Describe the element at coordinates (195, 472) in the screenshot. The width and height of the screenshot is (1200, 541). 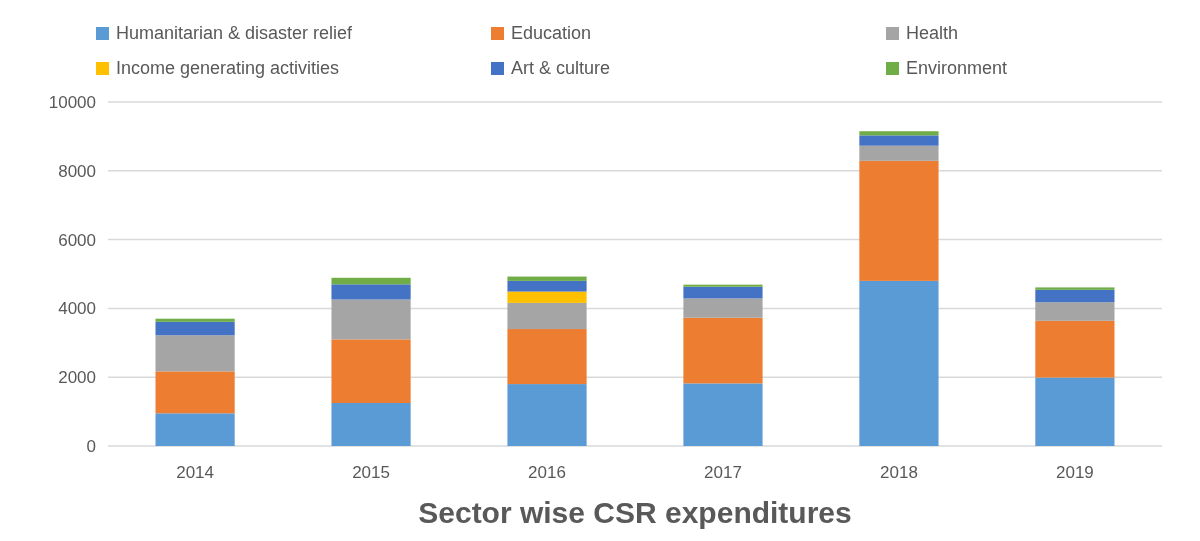
I see `x-tick-label: 2014` at that location.